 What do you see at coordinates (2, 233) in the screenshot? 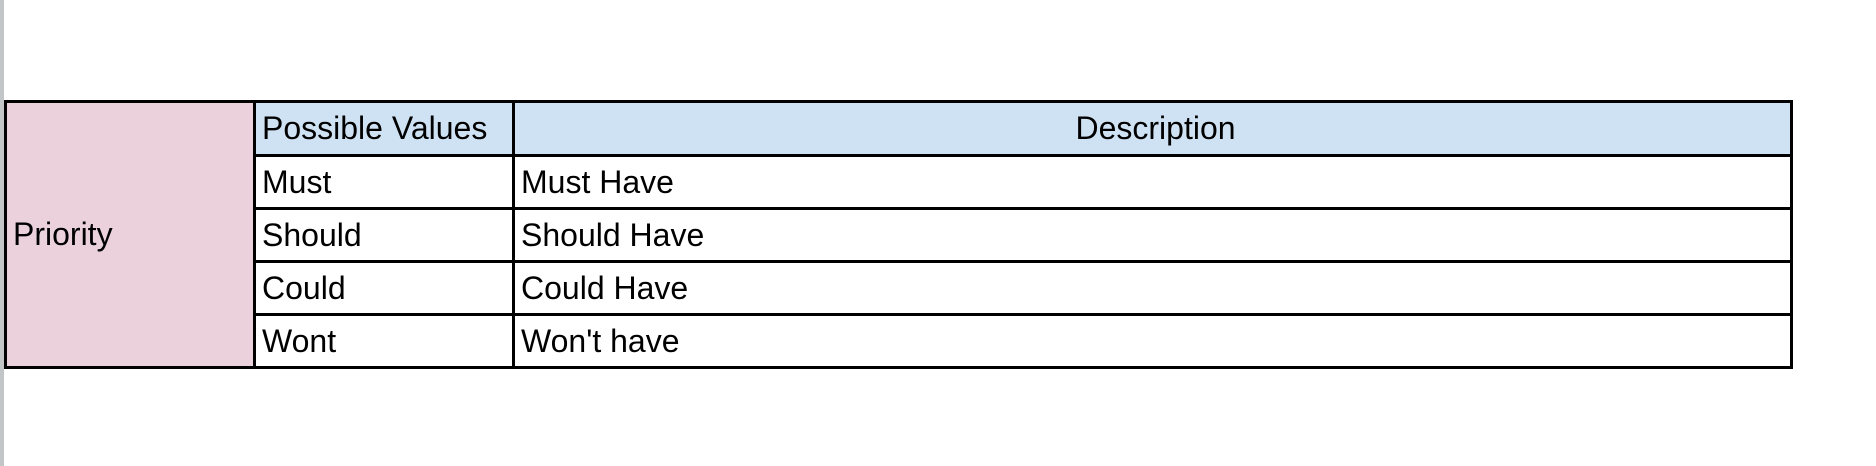
I see `window-edge-strip` at bounding box center [2, 233].